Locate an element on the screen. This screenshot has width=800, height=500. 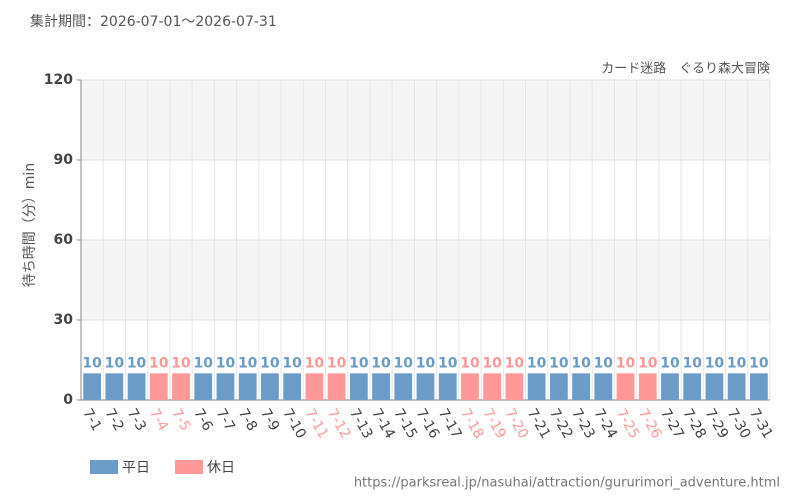
x-tick-label: 7-6 is located at coordinates (202, 420).